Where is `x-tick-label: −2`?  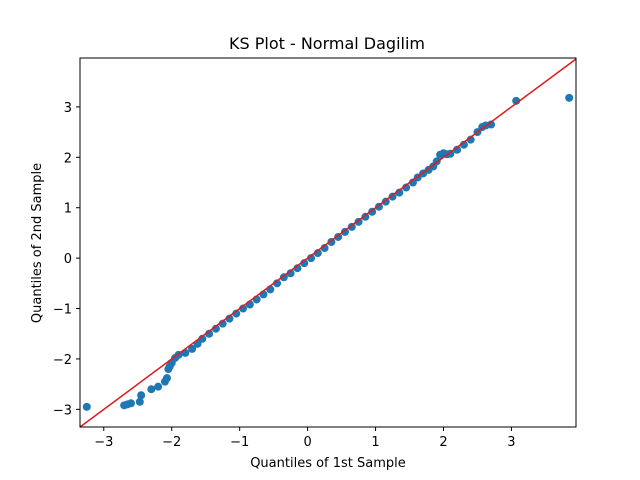
x-tick-label: −2 is located at coordinates (171, 442).